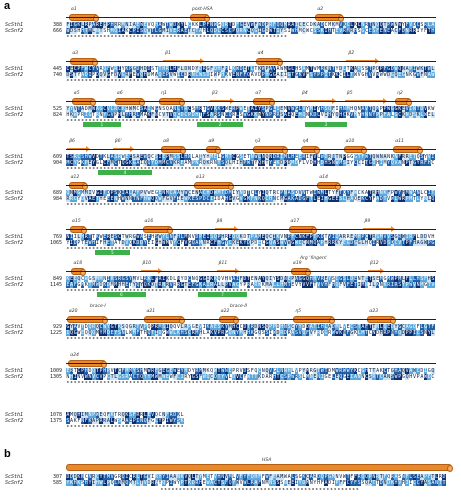  What do you see at coordinates (75, 53) in the screenshot?
I see `ss-label: α3` at bounding box center [75, 53].